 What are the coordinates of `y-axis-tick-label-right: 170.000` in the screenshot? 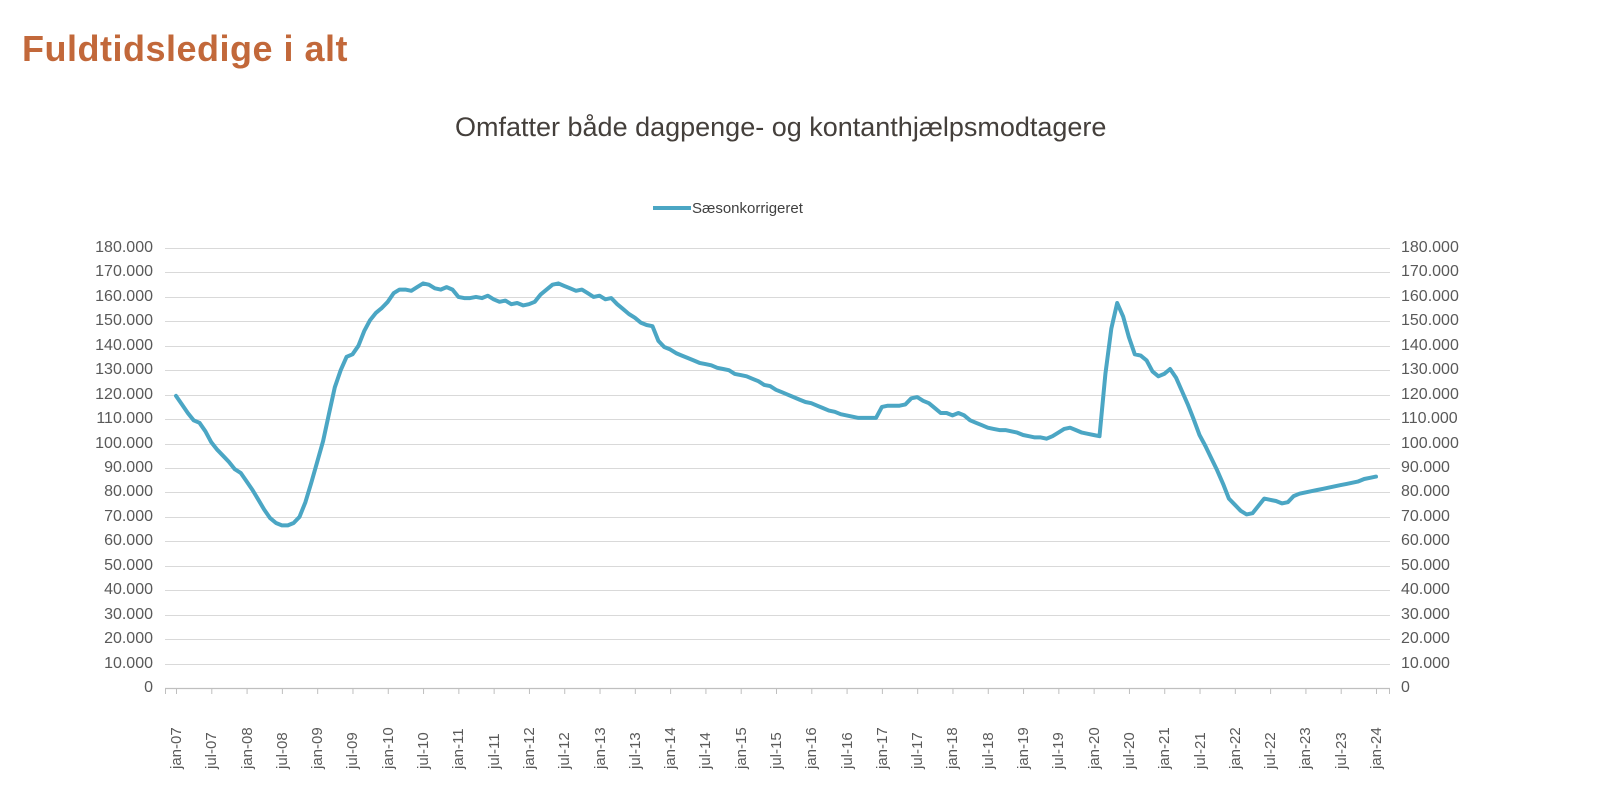 It's located at (1430, 271).